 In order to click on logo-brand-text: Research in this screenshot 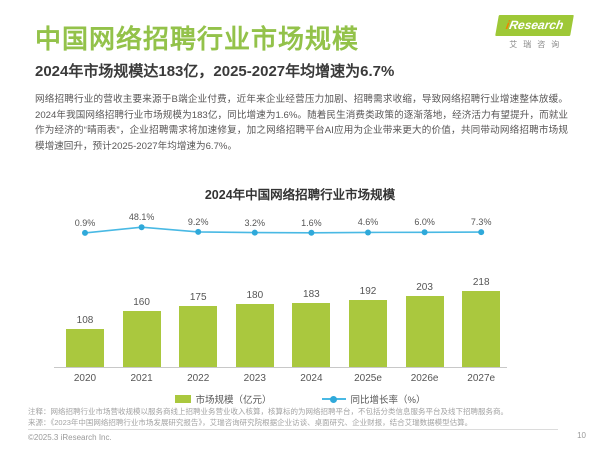, I will do `click(536, 25)`.